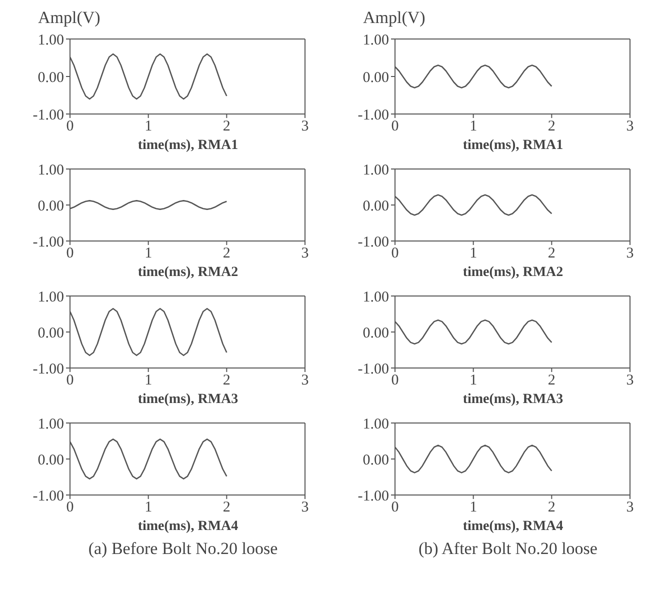  Describe the element at coordinates (183, 549) in the screenshot. I see `text: (a) Before Bolt No.20 loose` at that location.